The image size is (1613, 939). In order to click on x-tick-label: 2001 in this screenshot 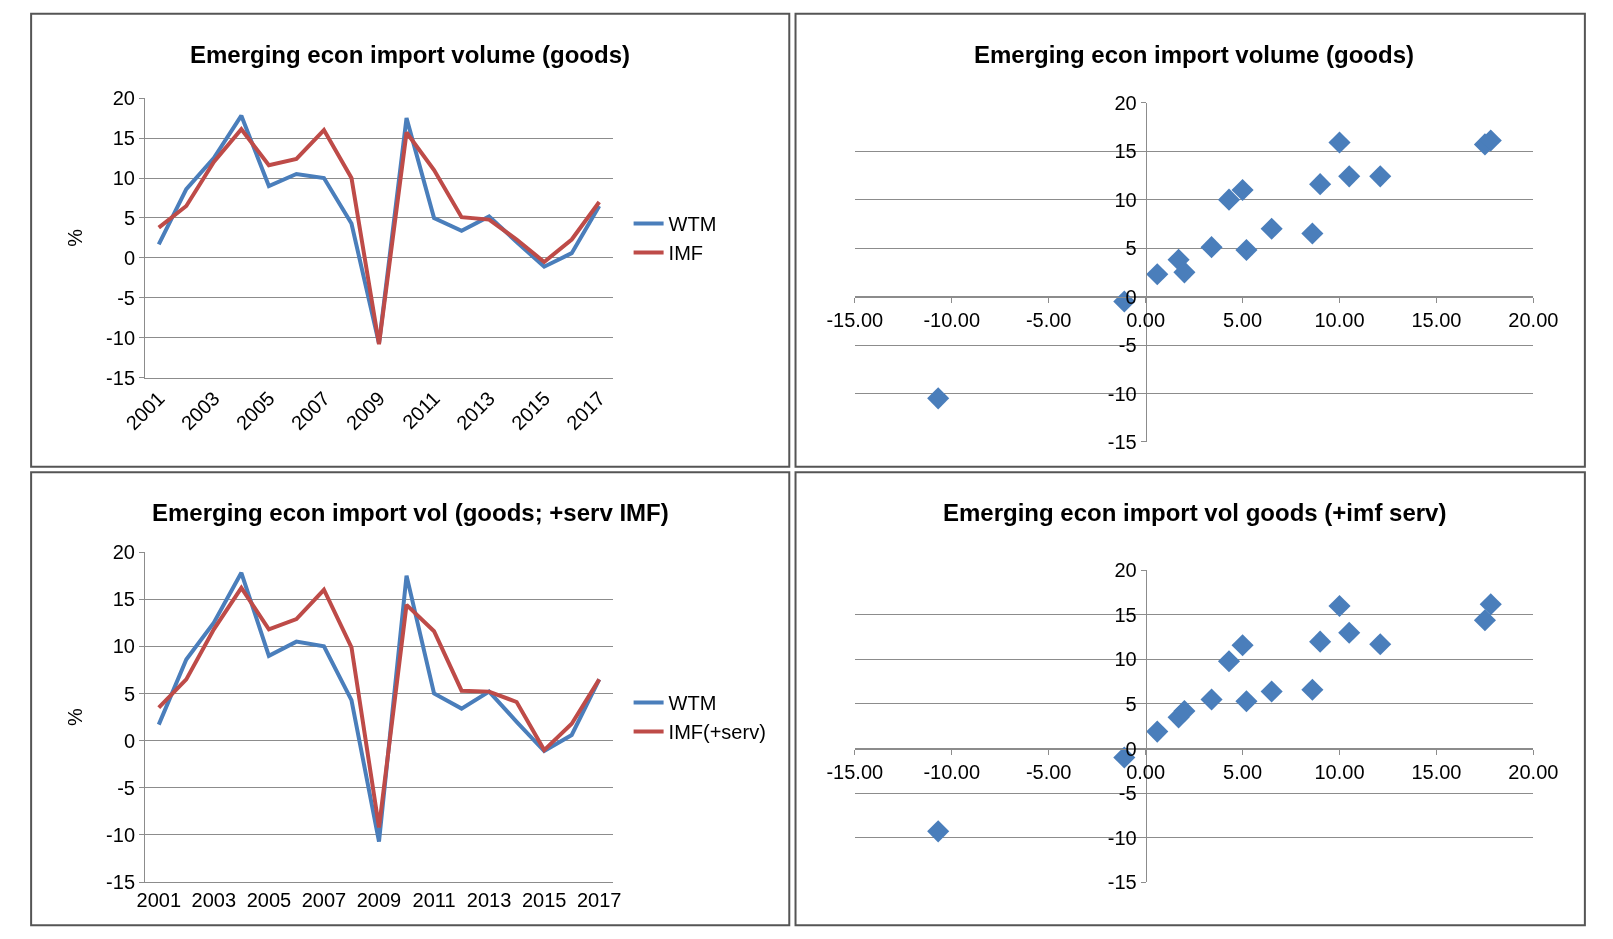, I will do `click(159, 900)`.